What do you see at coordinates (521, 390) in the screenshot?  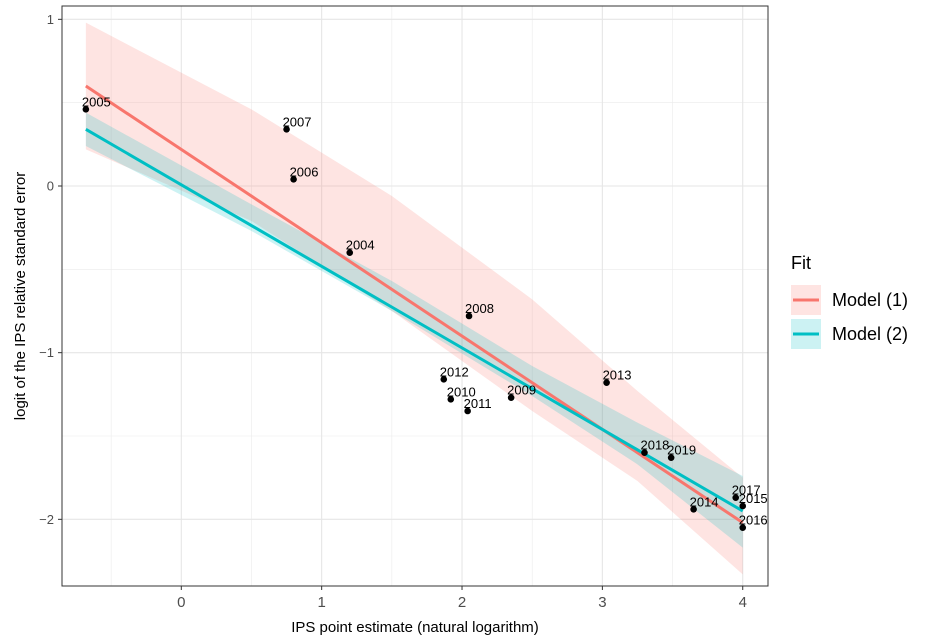 I see `point-label-2009: 2009` at bounding box center [521, 390].